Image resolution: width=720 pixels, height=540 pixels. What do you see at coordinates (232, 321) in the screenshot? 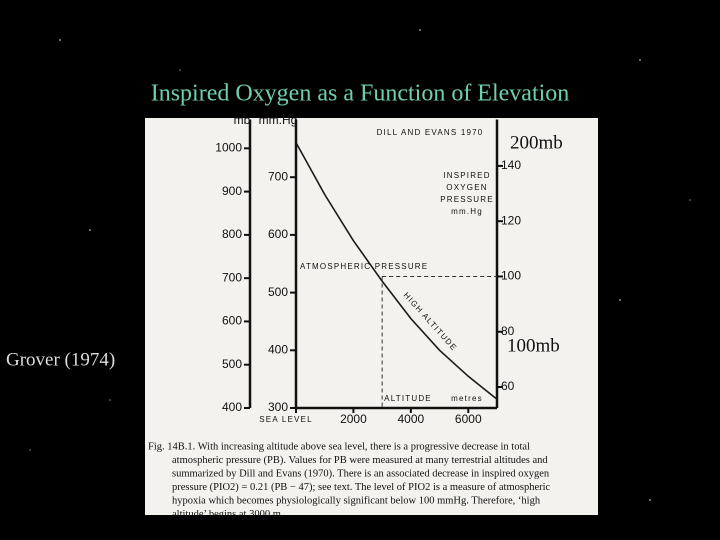
I see `y2-tick-label: 600` at bounding box center [232, 321].